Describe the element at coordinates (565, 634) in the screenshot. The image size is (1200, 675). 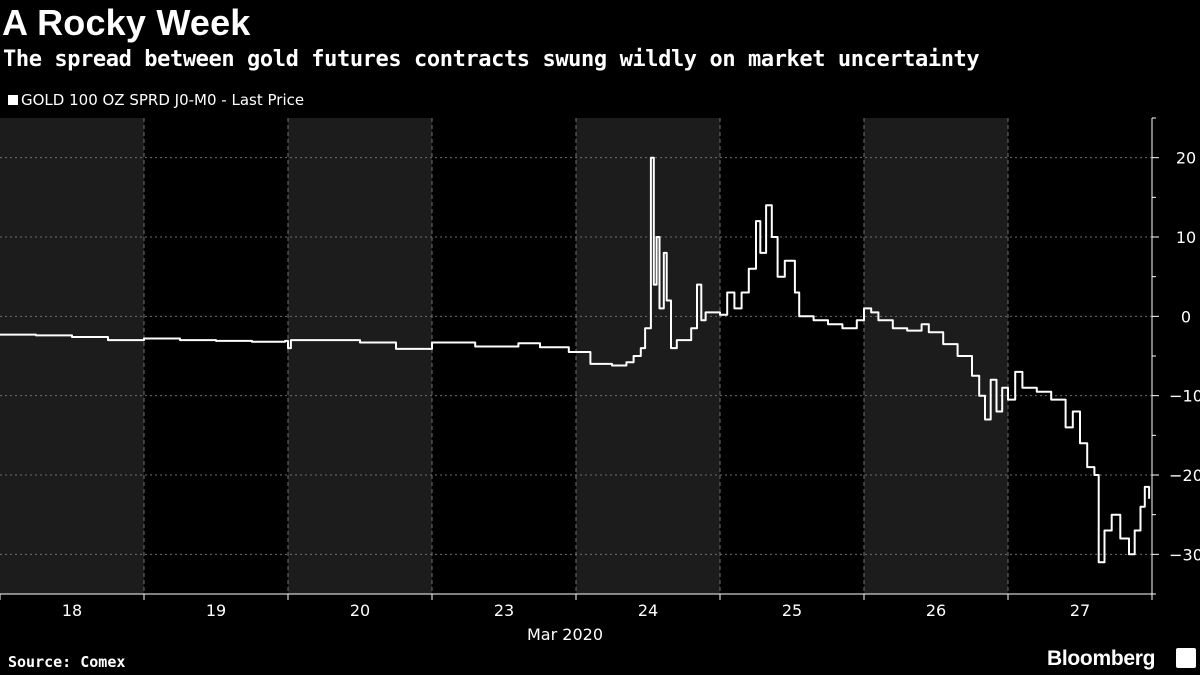
I see `x-axis-label: Mar 2020` at that location.